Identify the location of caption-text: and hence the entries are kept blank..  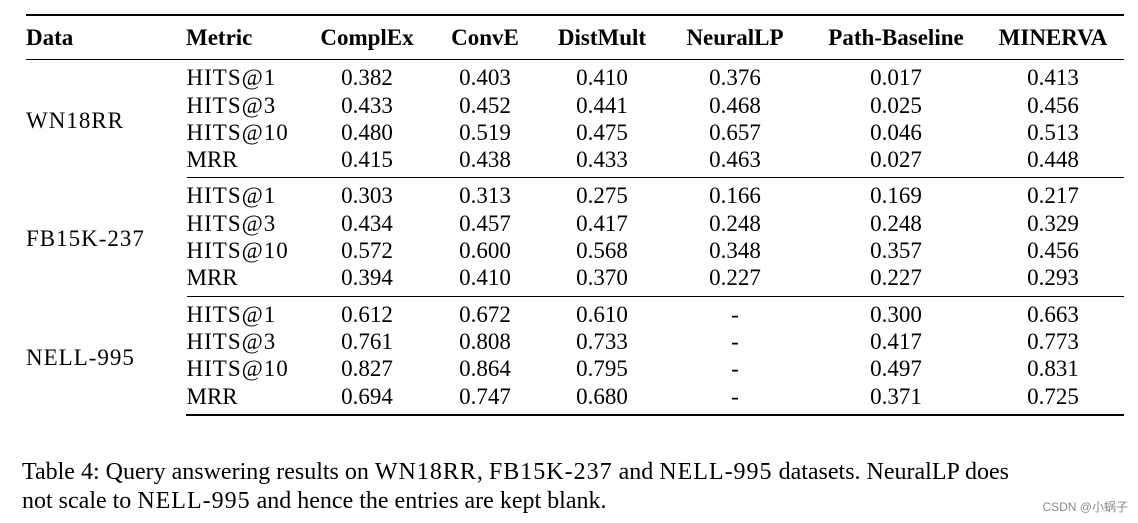
(428, 501).